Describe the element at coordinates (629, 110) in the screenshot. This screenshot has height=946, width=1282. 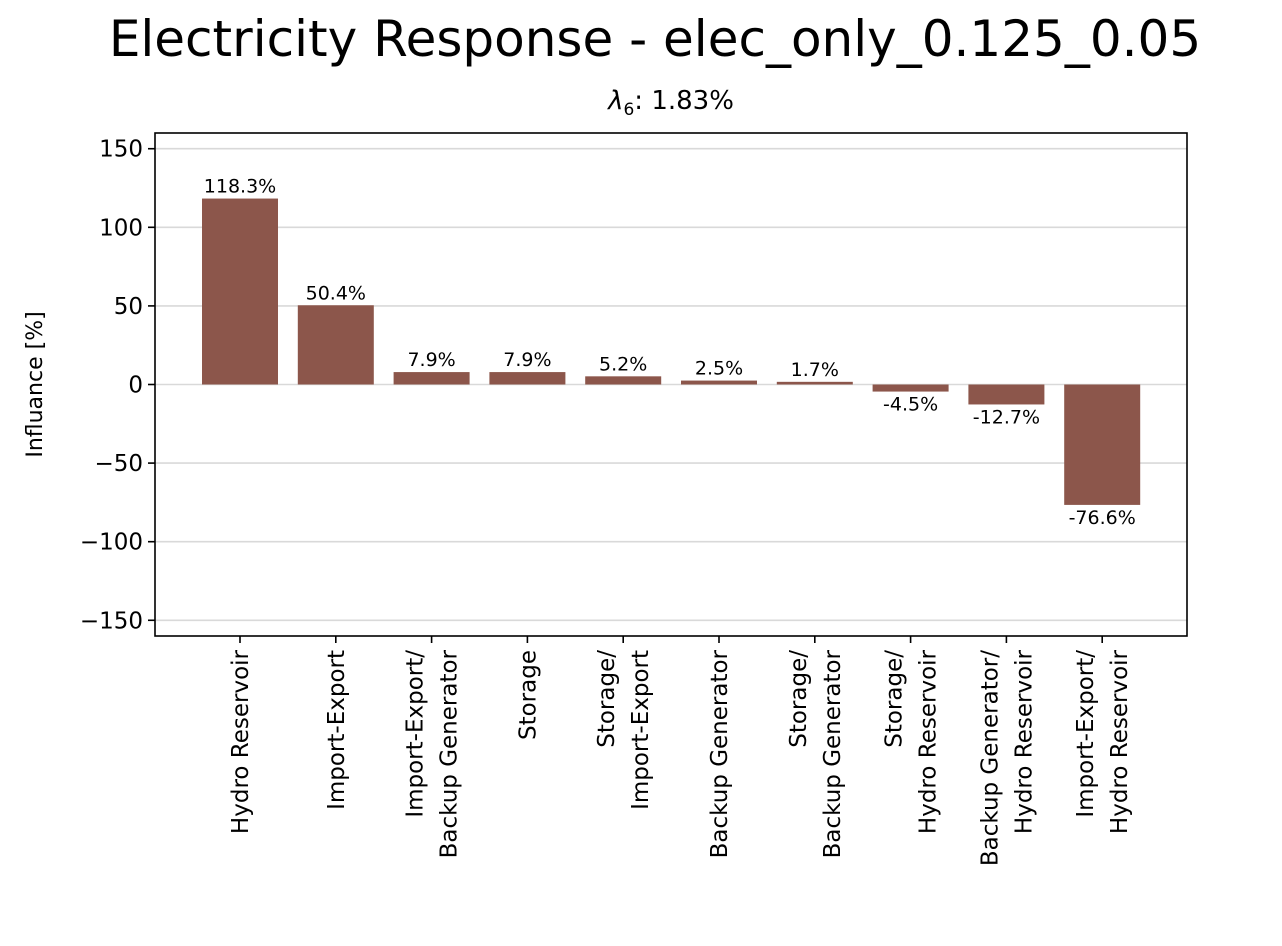
I see `subtitle-subscript: 6` at that location.